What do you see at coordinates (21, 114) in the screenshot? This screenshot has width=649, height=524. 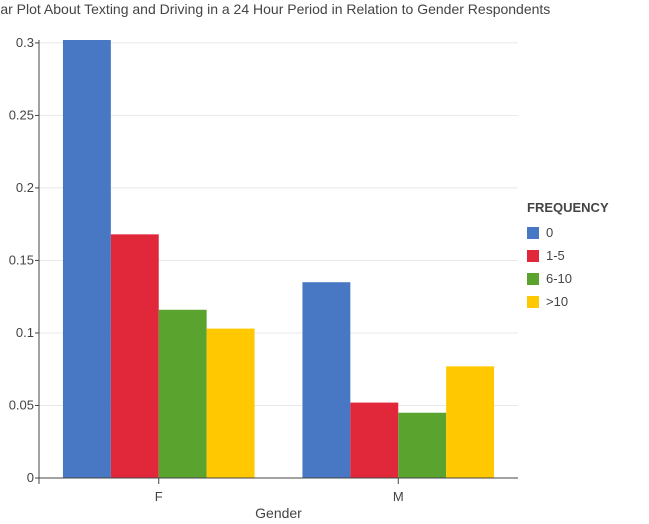 I see `y-tick-label: 0.25` at bounding box center [21, 114].